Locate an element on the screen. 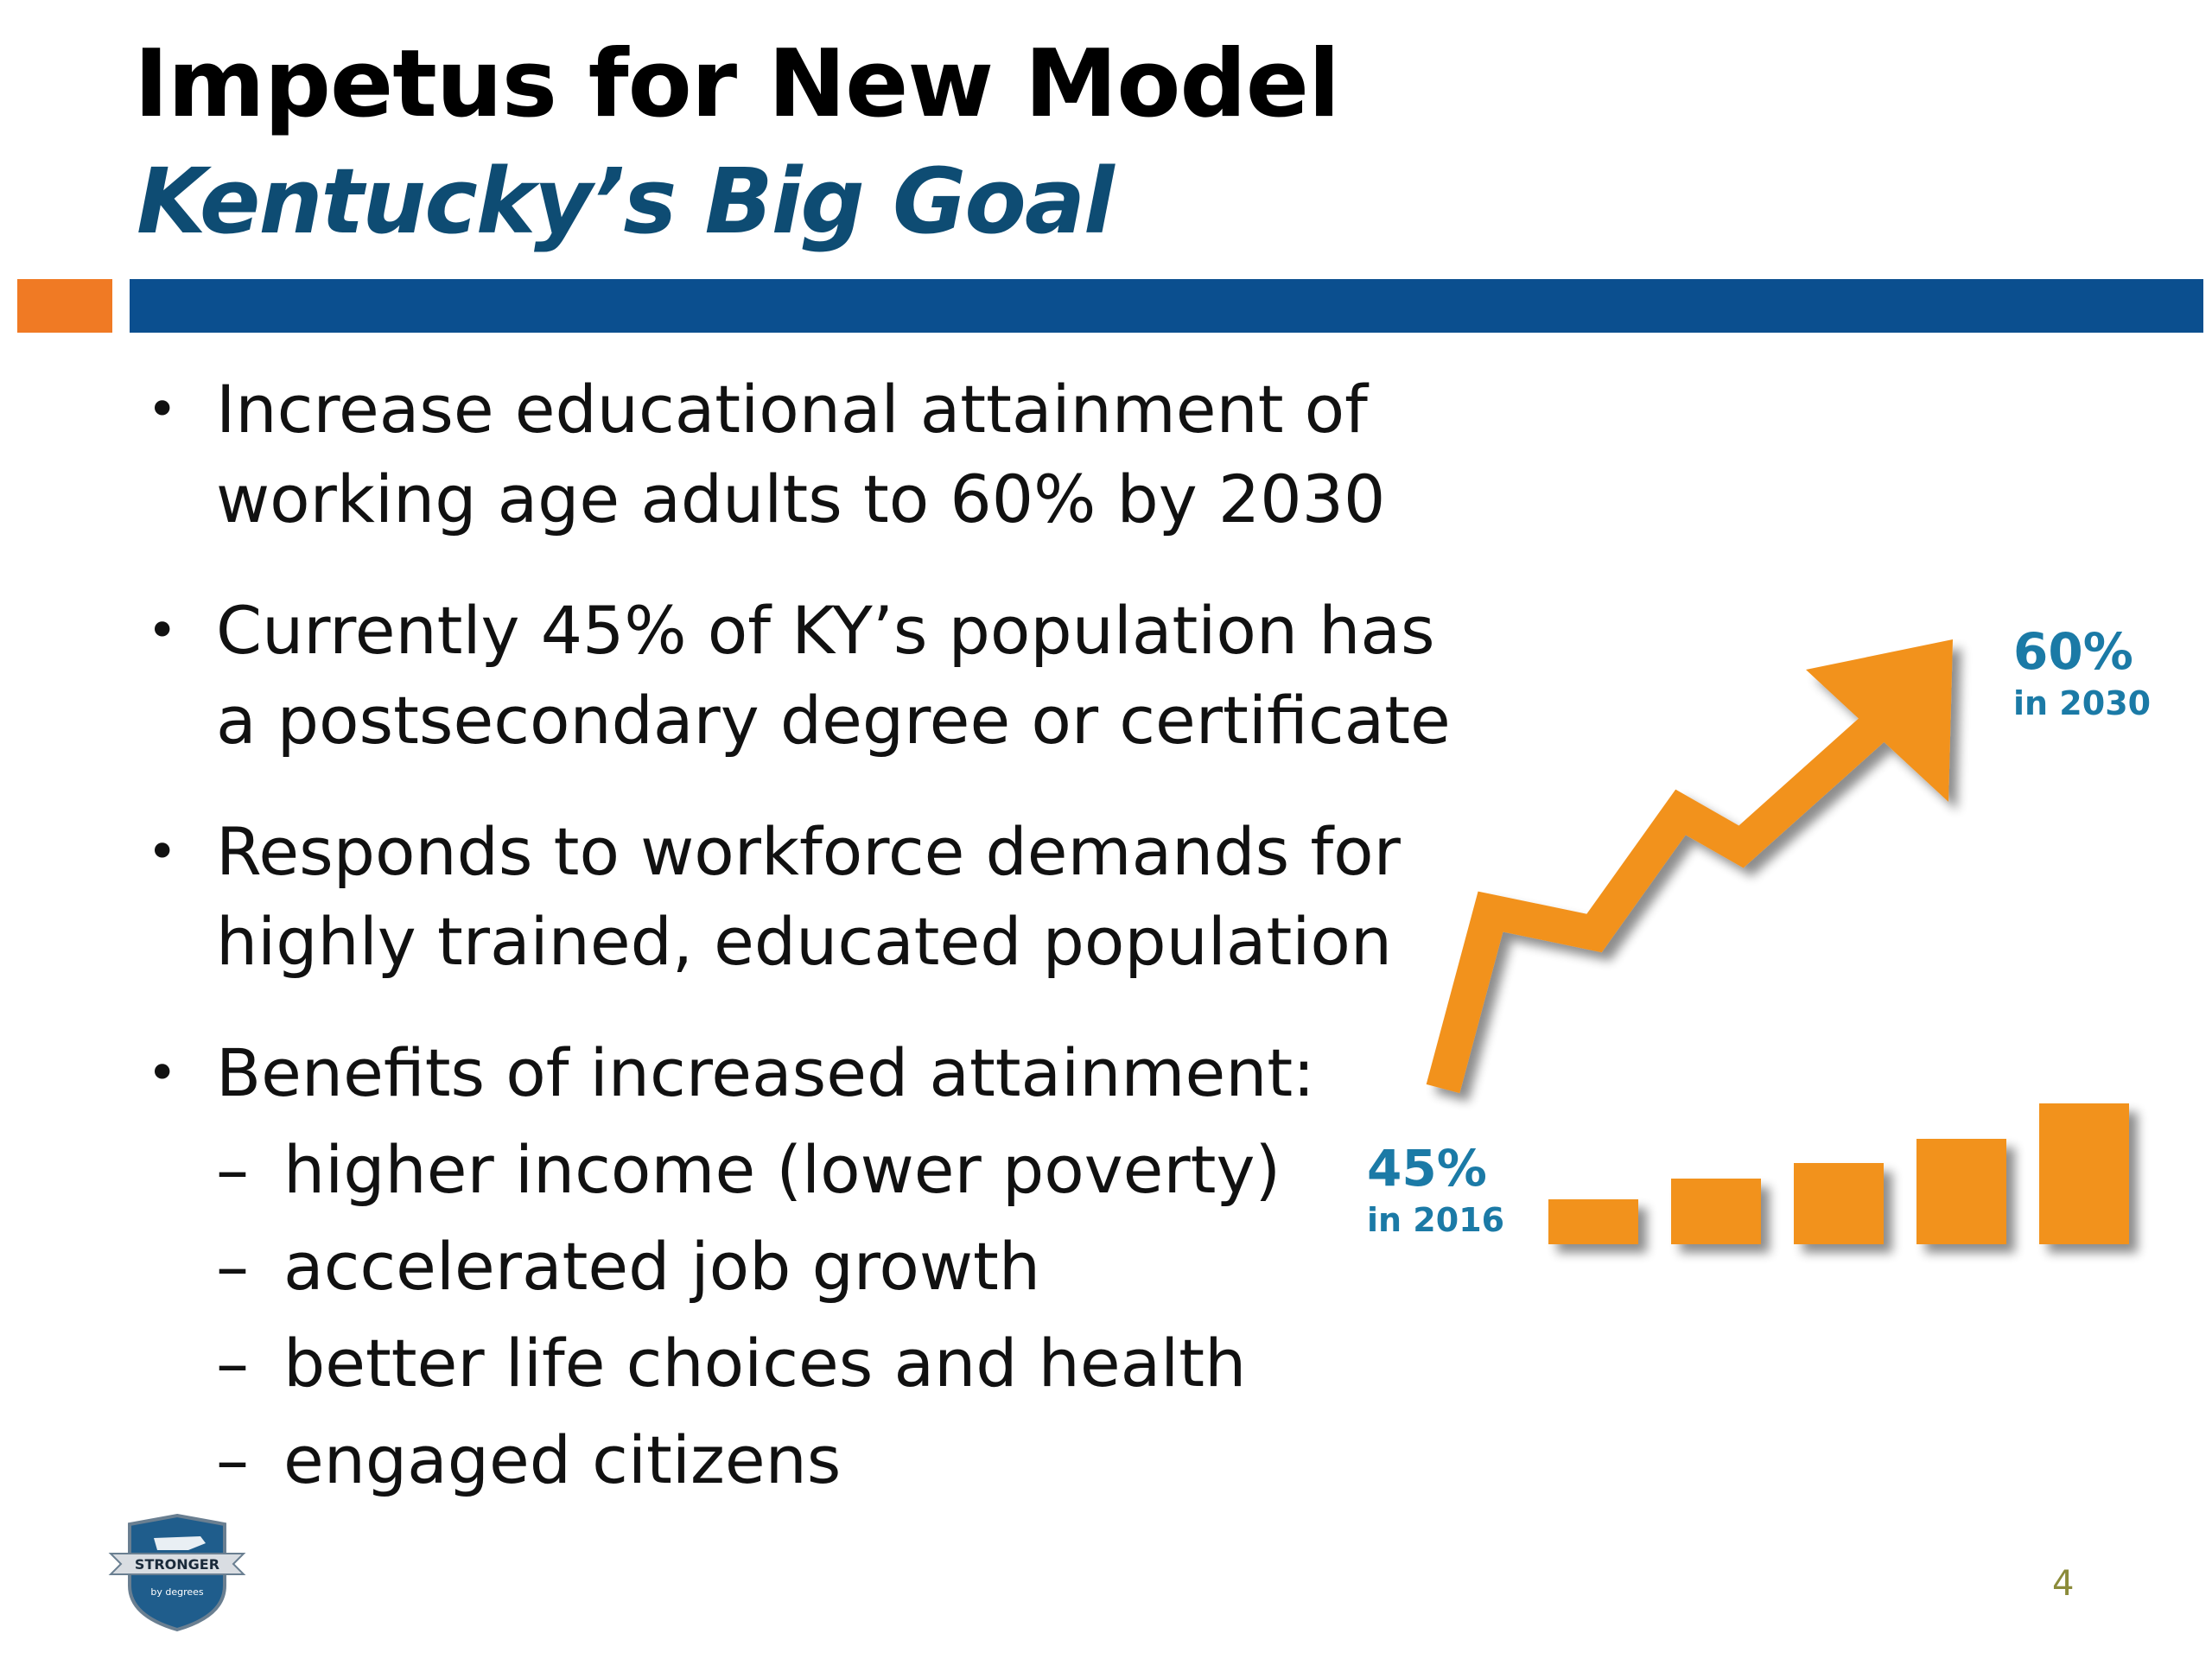  rising-arrow-icon is located at coordinates (1689, 866).